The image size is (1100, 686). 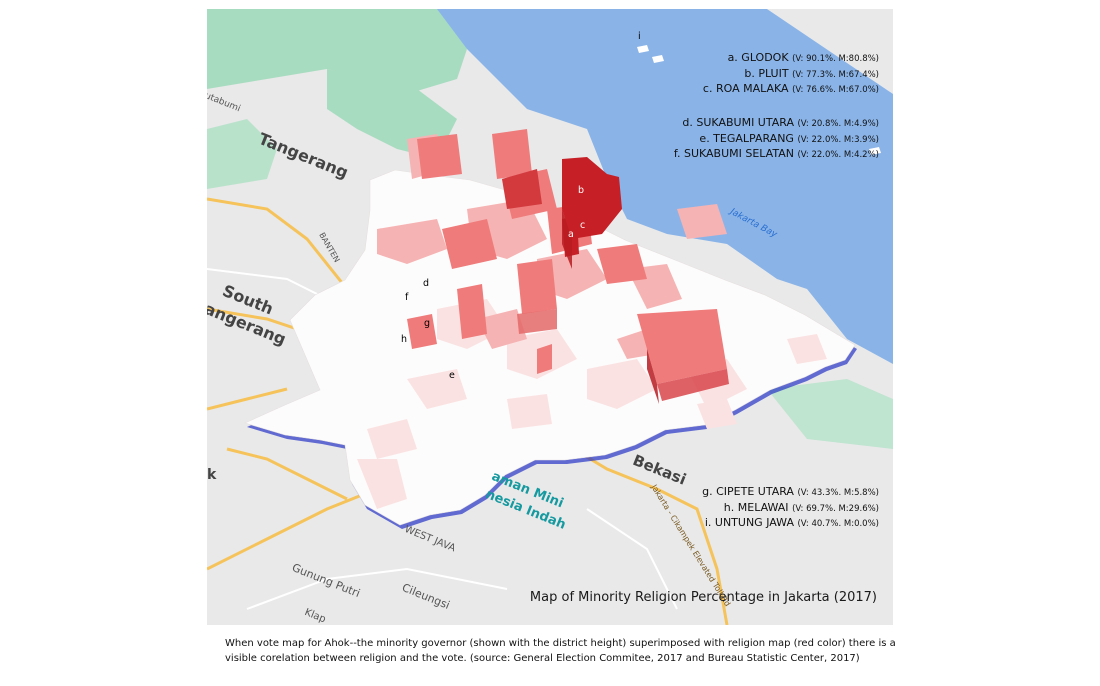 I want to click on legend-item-stats: (V: 22.0%. M:3.9%), so click(x=838, y=139).